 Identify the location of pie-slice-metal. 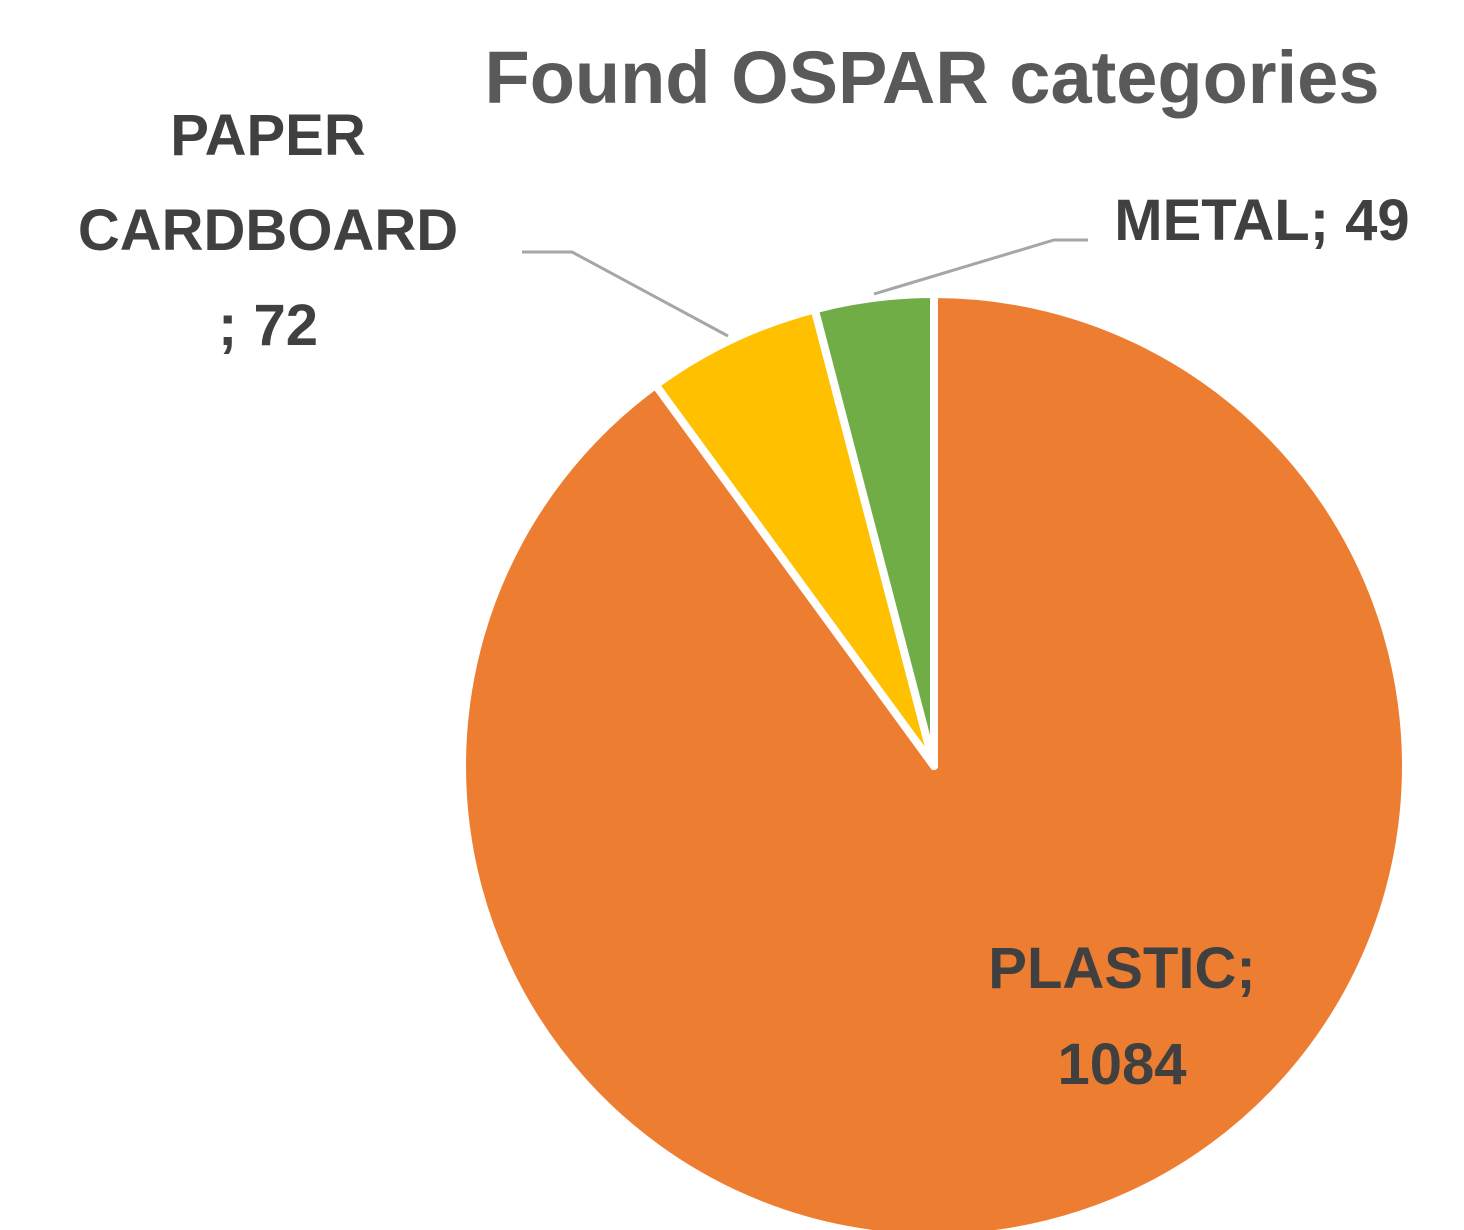
(874, 530).